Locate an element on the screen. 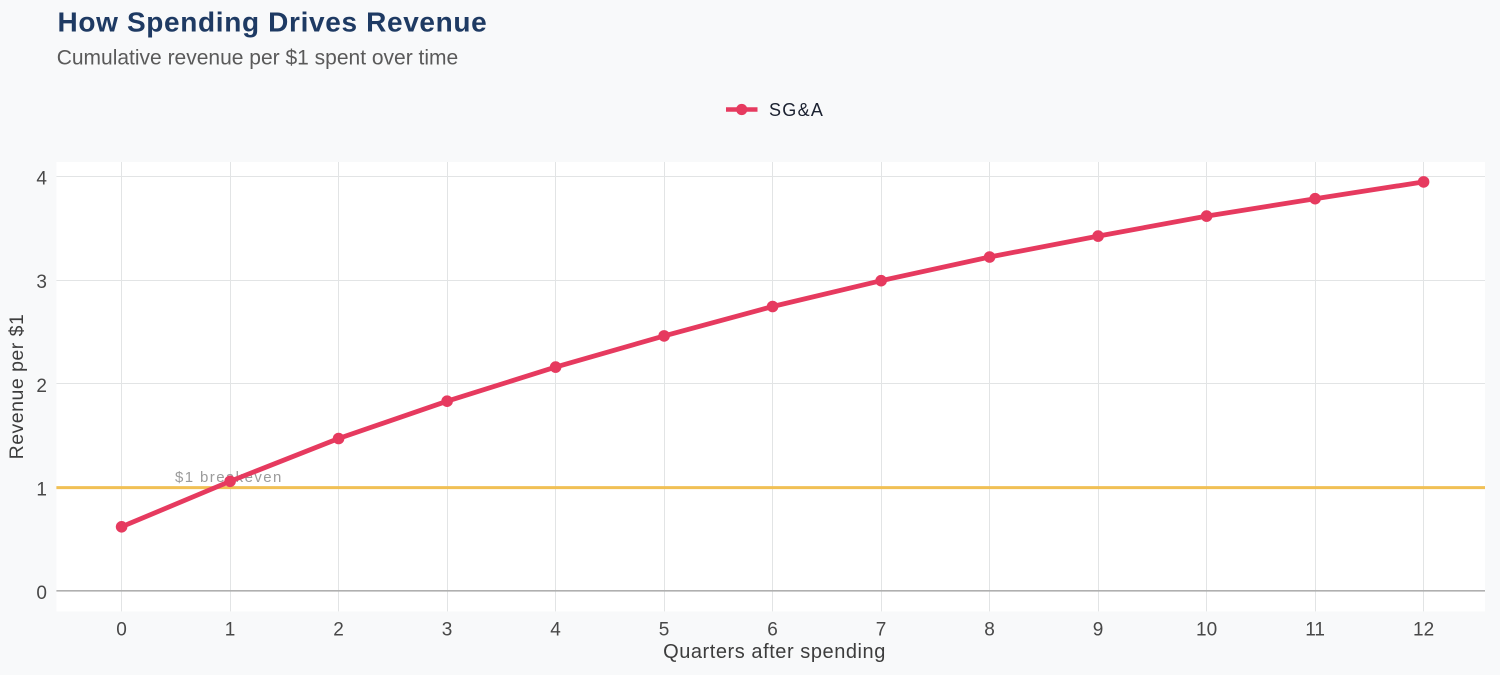  svg-text: 5 is located at coordinates (664, 630).